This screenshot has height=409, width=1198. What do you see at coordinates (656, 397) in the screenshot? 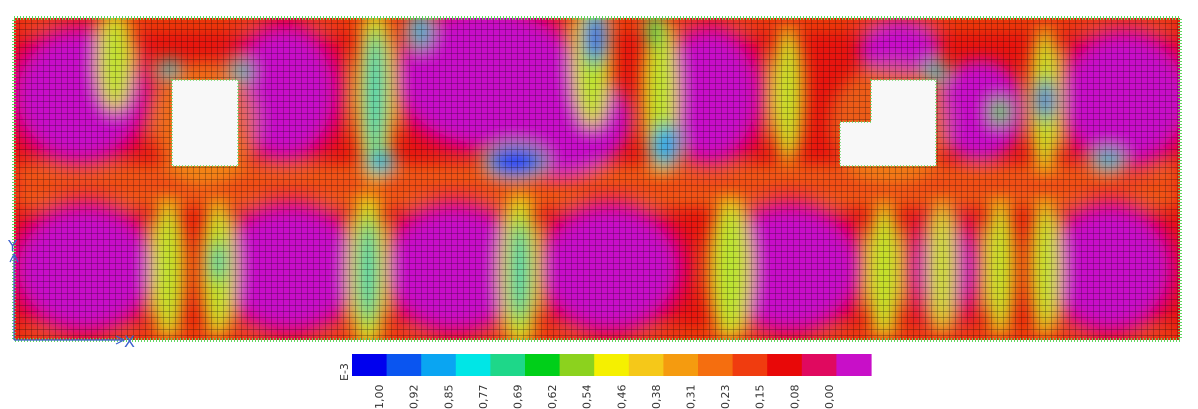
I see `color-scale-tick-label: 0,38` at bounding box center [656, 397].